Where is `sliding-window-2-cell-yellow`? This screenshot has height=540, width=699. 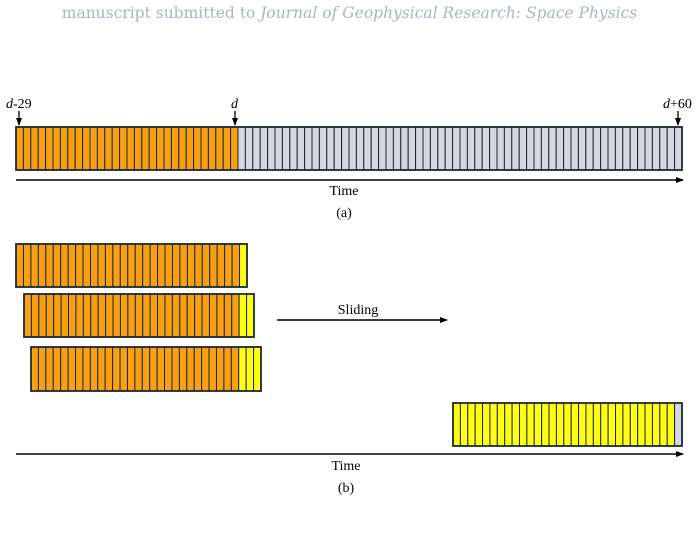
sliding-window-2-cell-yellow is located at coordinates (250, 315).